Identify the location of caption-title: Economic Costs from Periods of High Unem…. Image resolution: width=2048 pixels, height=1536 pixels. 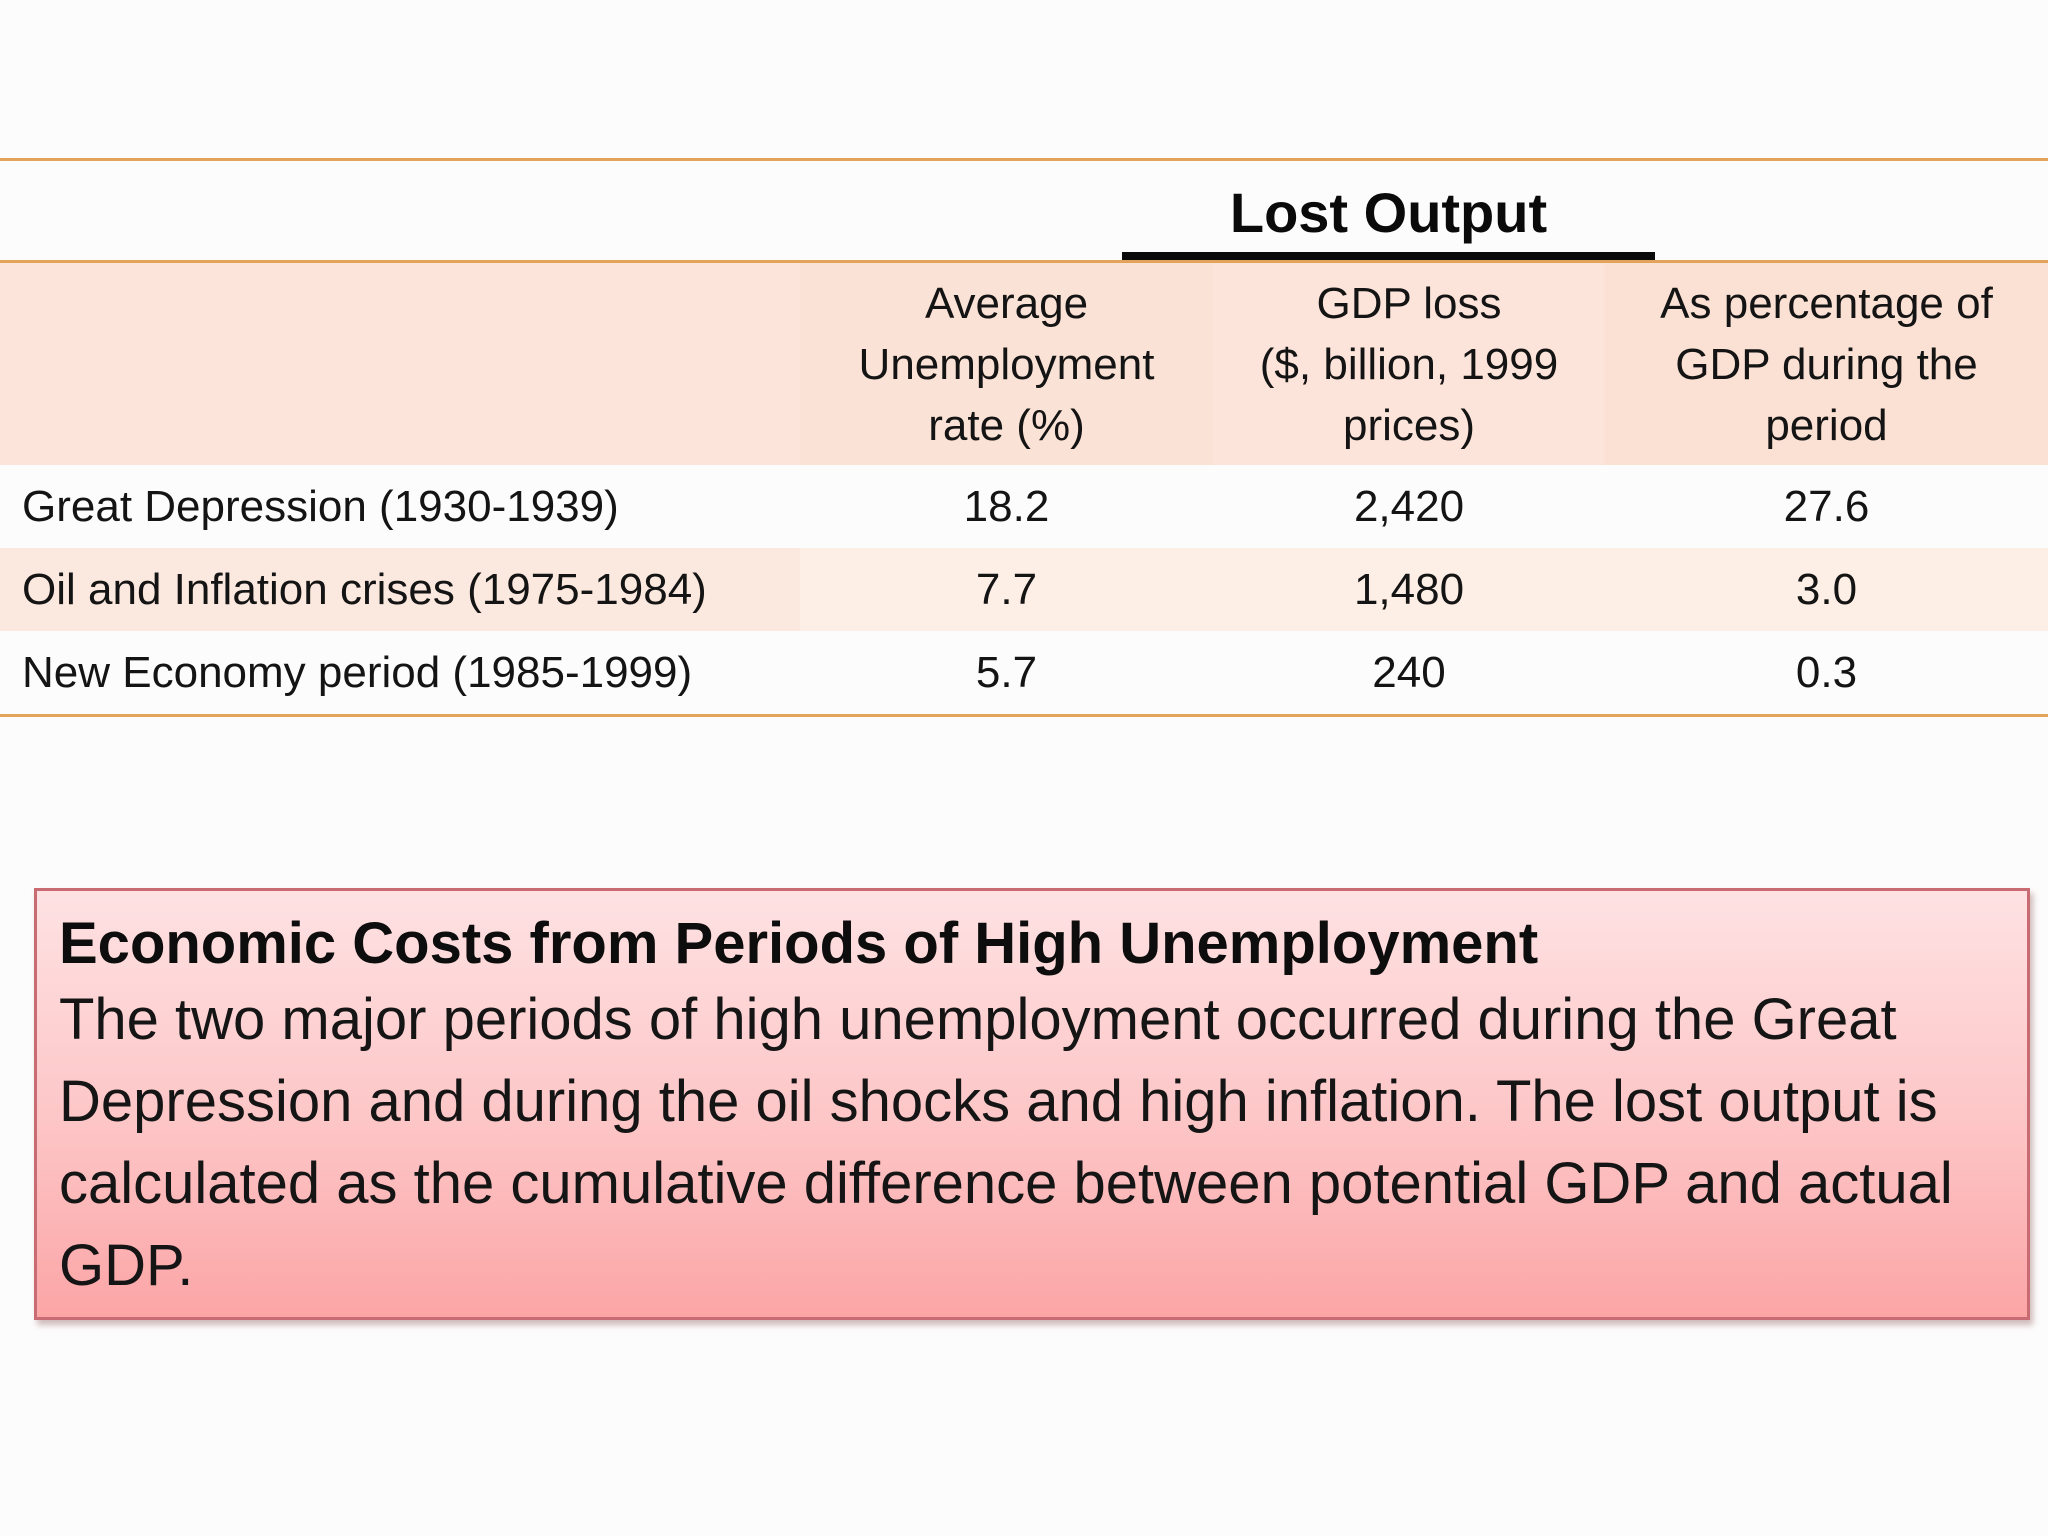
(799, 943).